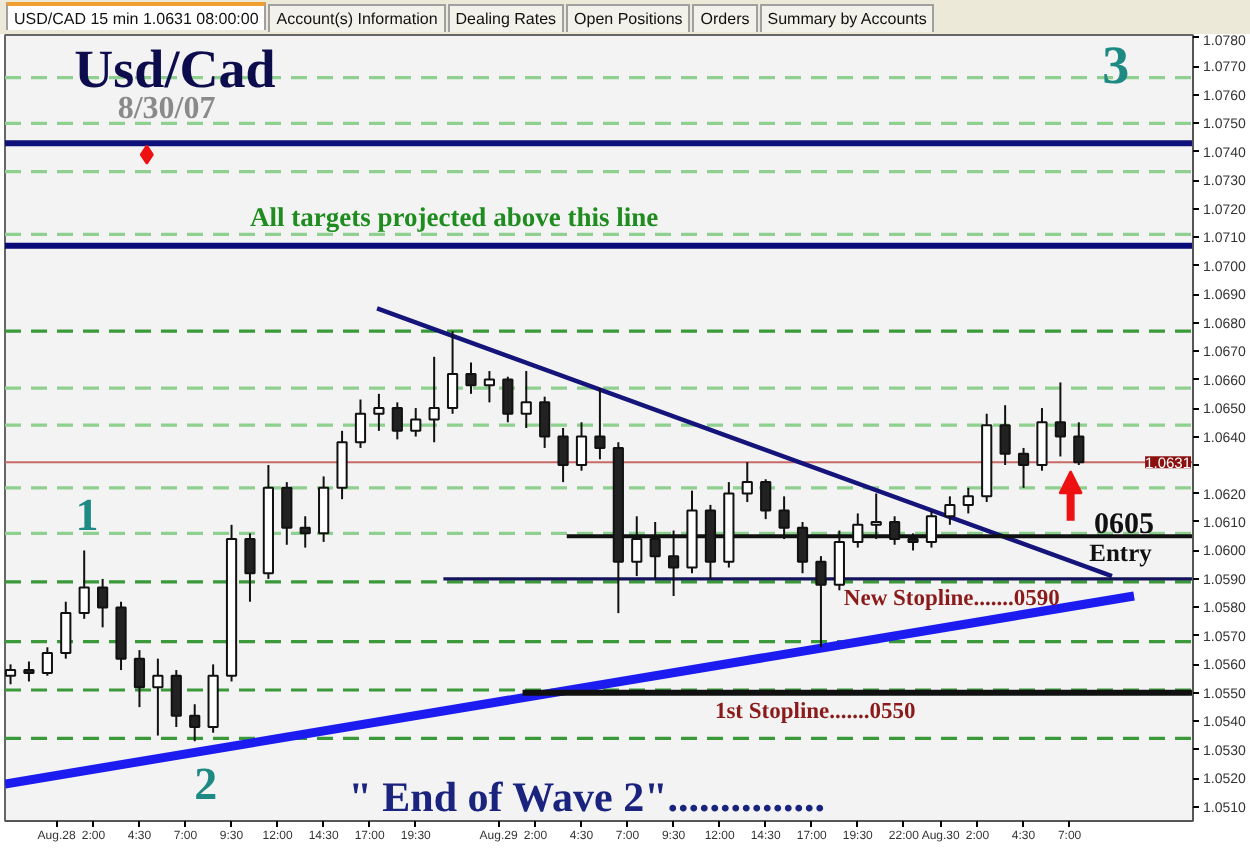 The height and width of the screenshot is (848, 1250). I want to click on text: Orders, so click(725, 18).